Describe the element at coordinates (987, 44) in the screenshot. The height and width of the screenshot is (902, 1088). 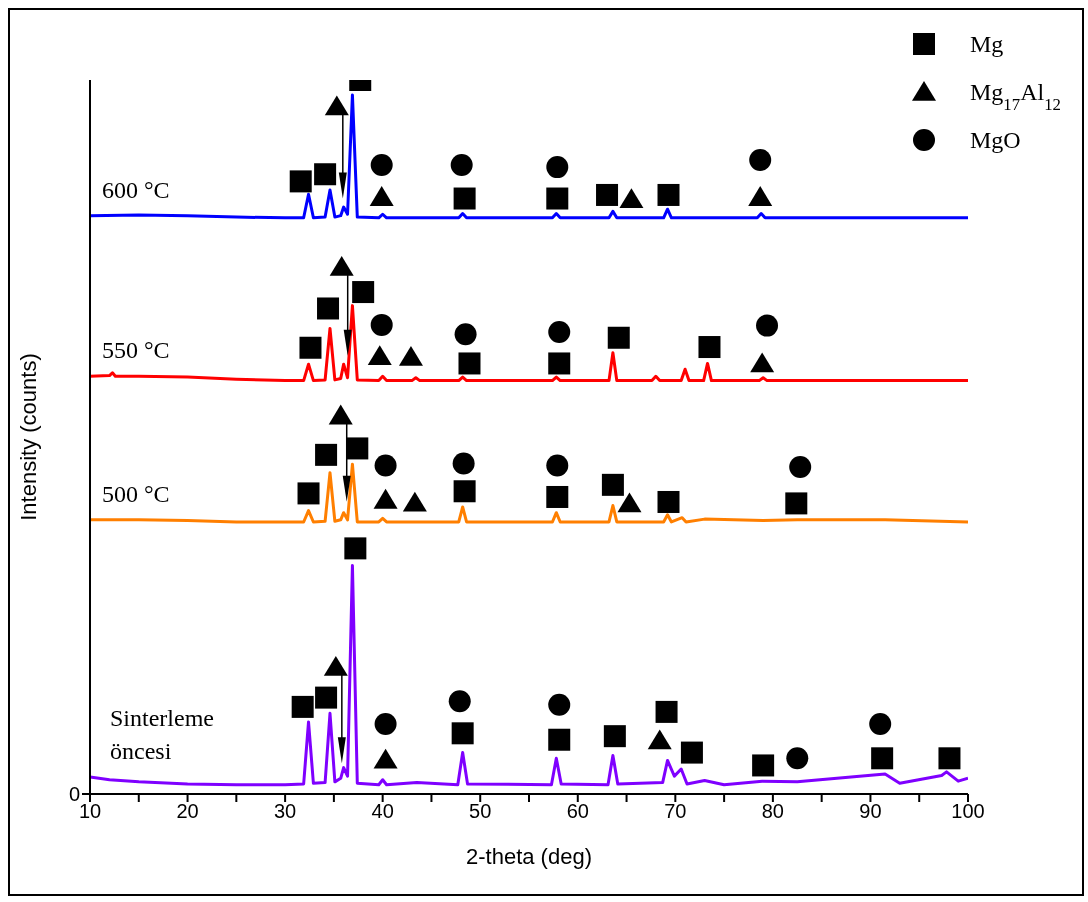
I see `legend-label: Mg` at that location.